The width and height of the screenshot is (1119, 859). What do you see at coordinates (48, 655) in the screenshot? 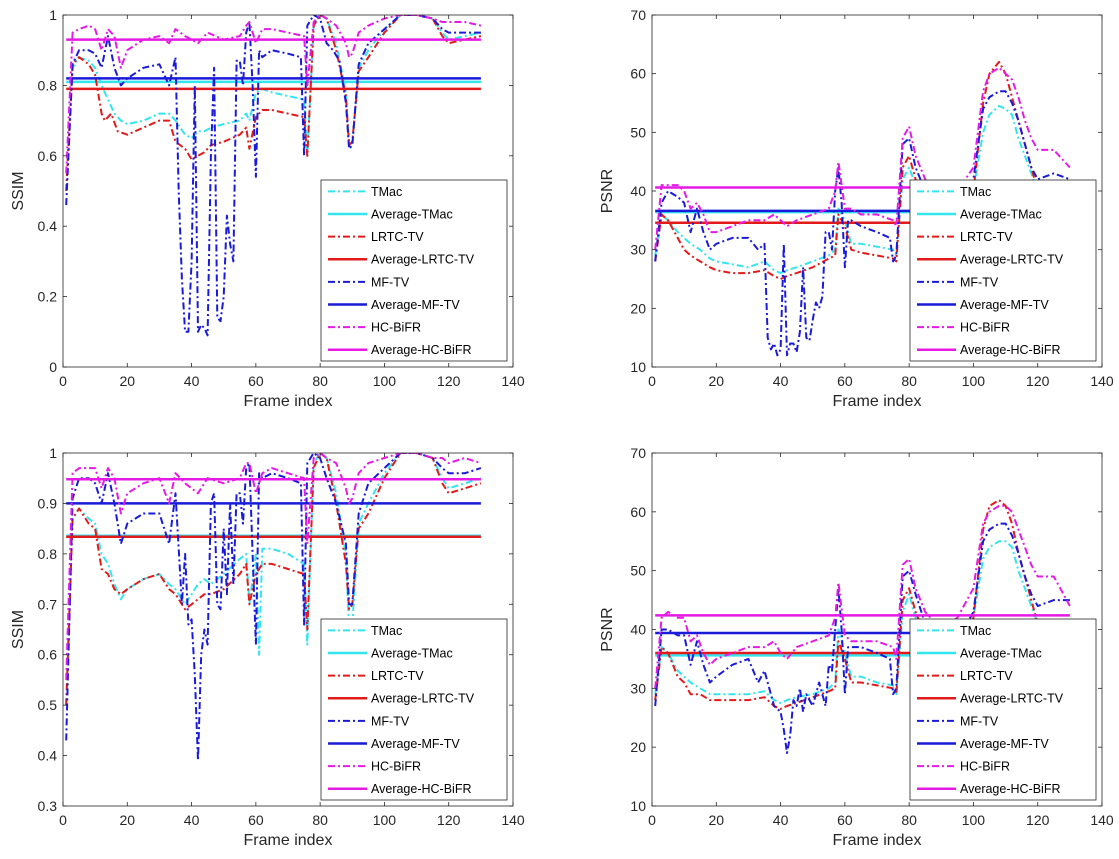
I see `y-tick-label: 0.6` at bounding box center [48, 655].